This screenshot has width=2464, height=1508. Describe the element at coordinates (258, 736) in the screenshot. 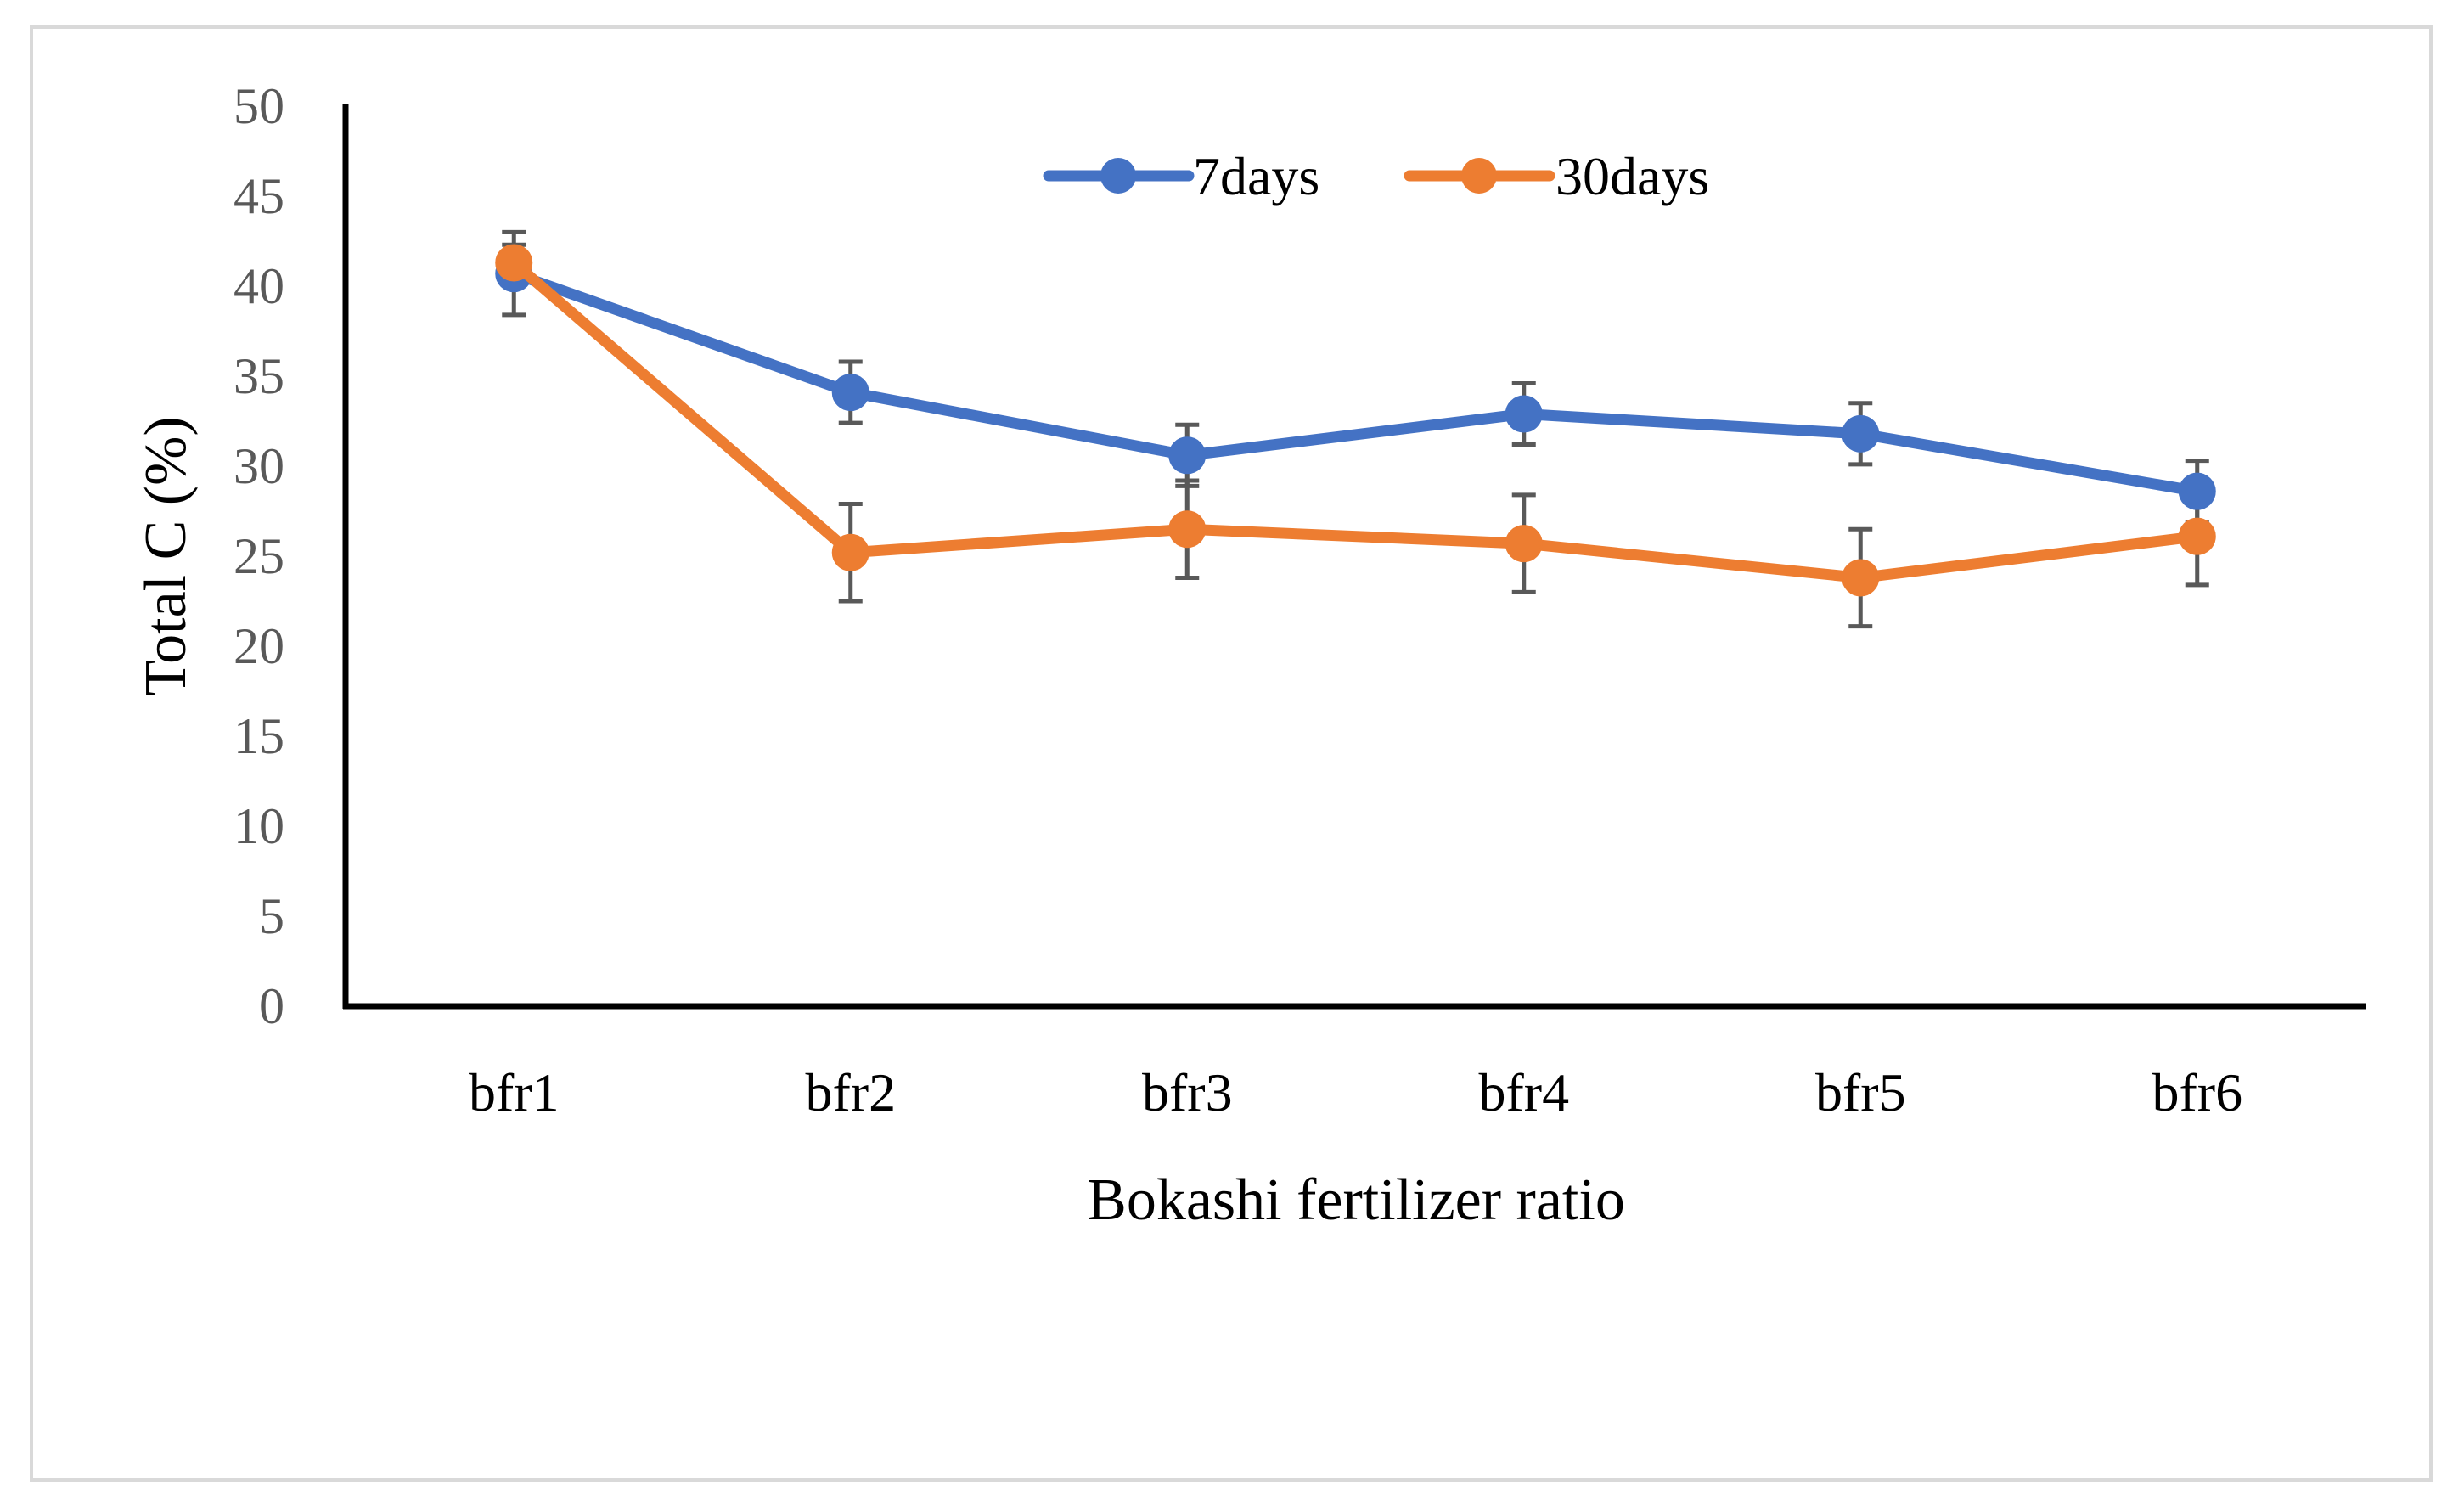

I see `y-tick-label: 15` at that location.